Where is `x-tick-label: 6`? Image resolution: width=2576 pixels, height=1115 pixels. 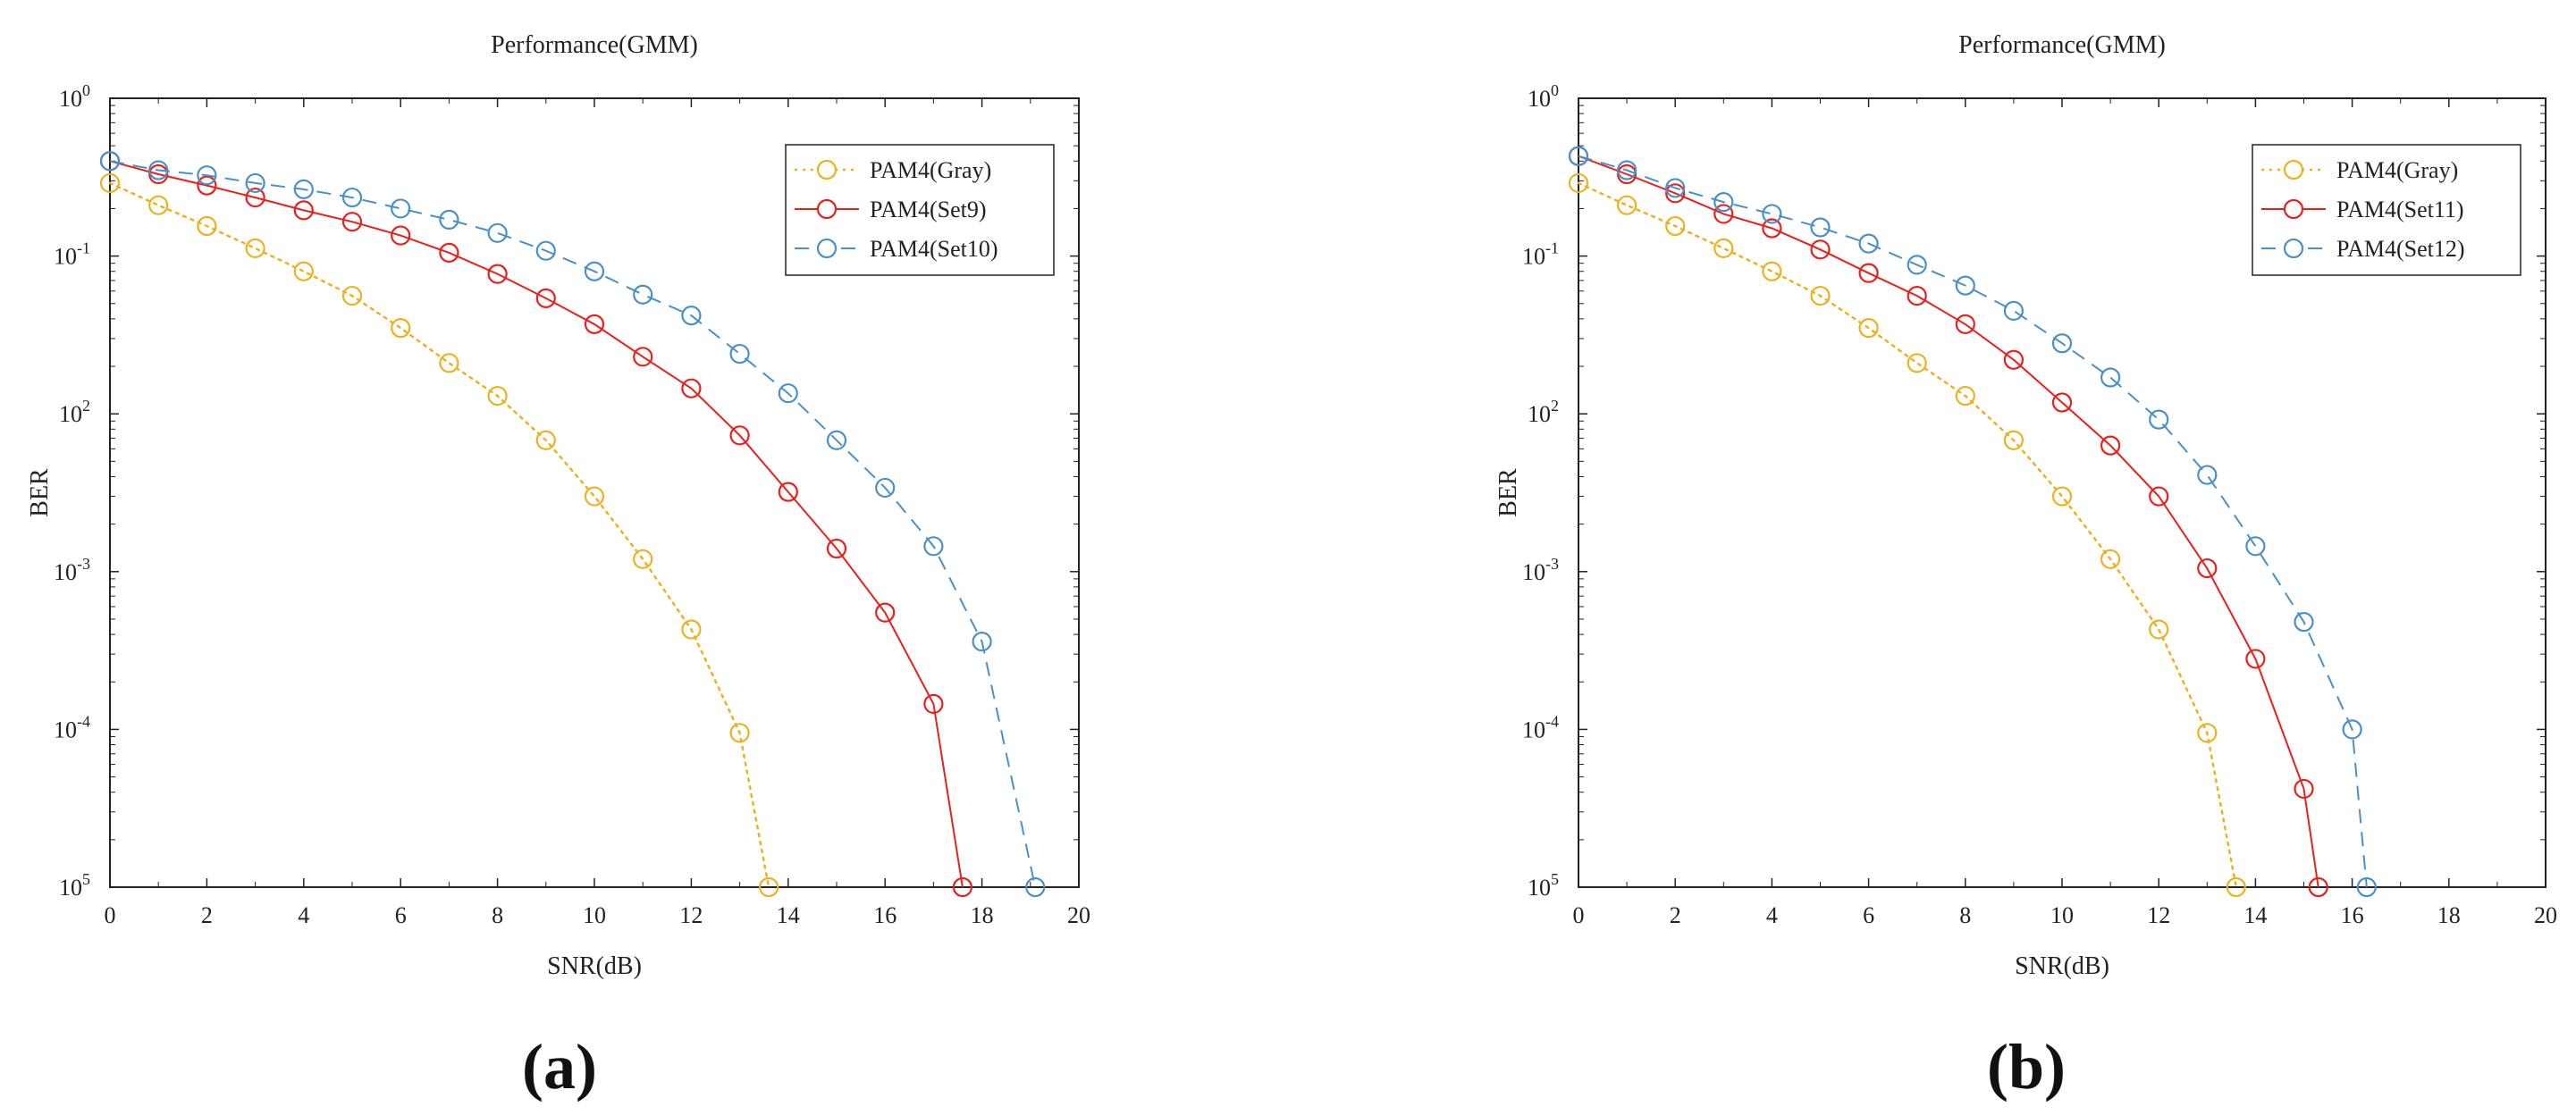
x-tick-label: 6 is located at coordinates (401, 915).